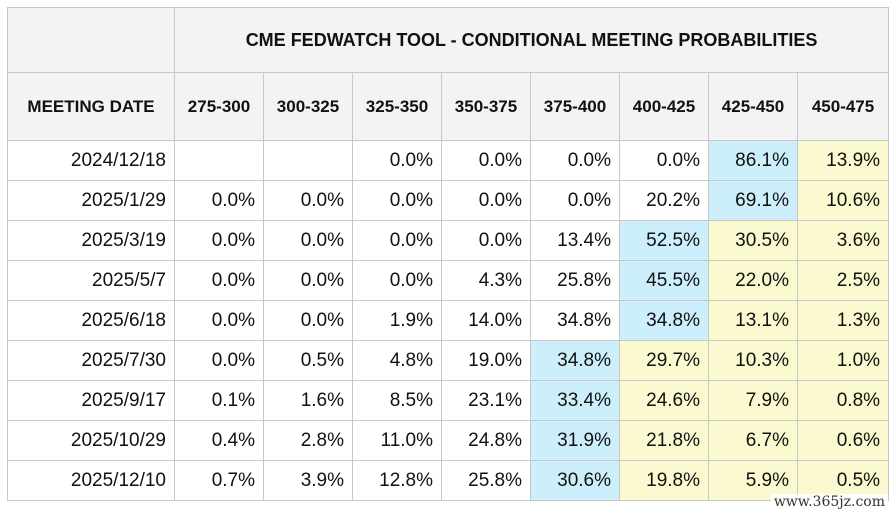  I want to click on meeting-date-cell: 2025/7/30, so click(91, 360).